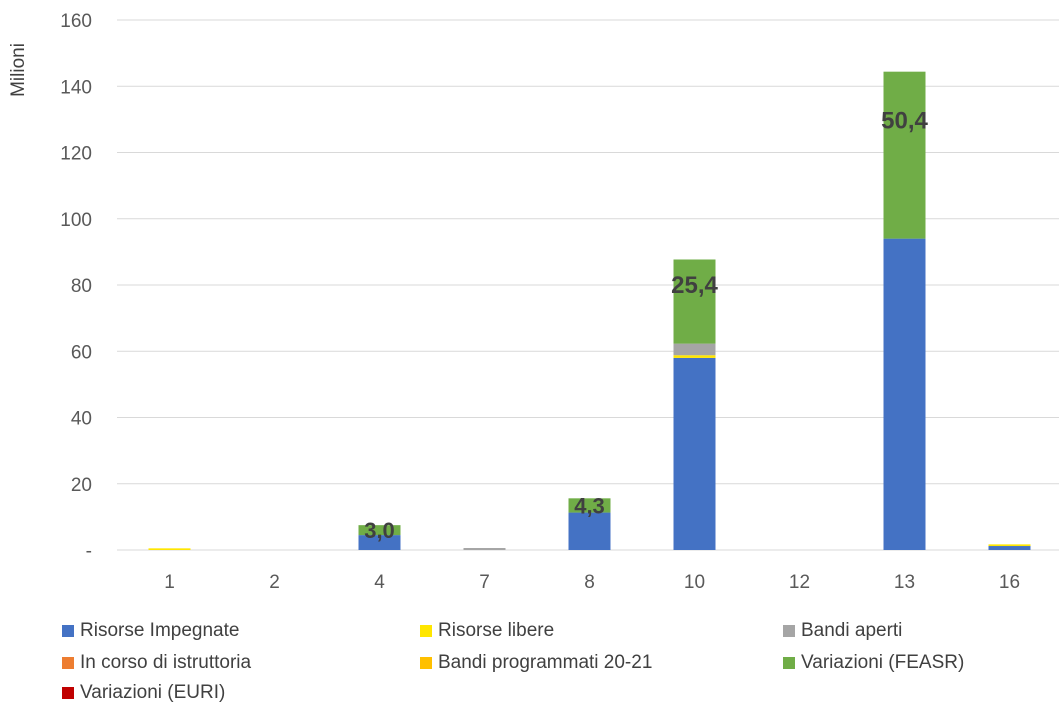 This screenshot has width=1059, height=704. Describe the element at coordinates (496, 630) in the screenshot. I see `legend-label: Risorse libere` at that location.